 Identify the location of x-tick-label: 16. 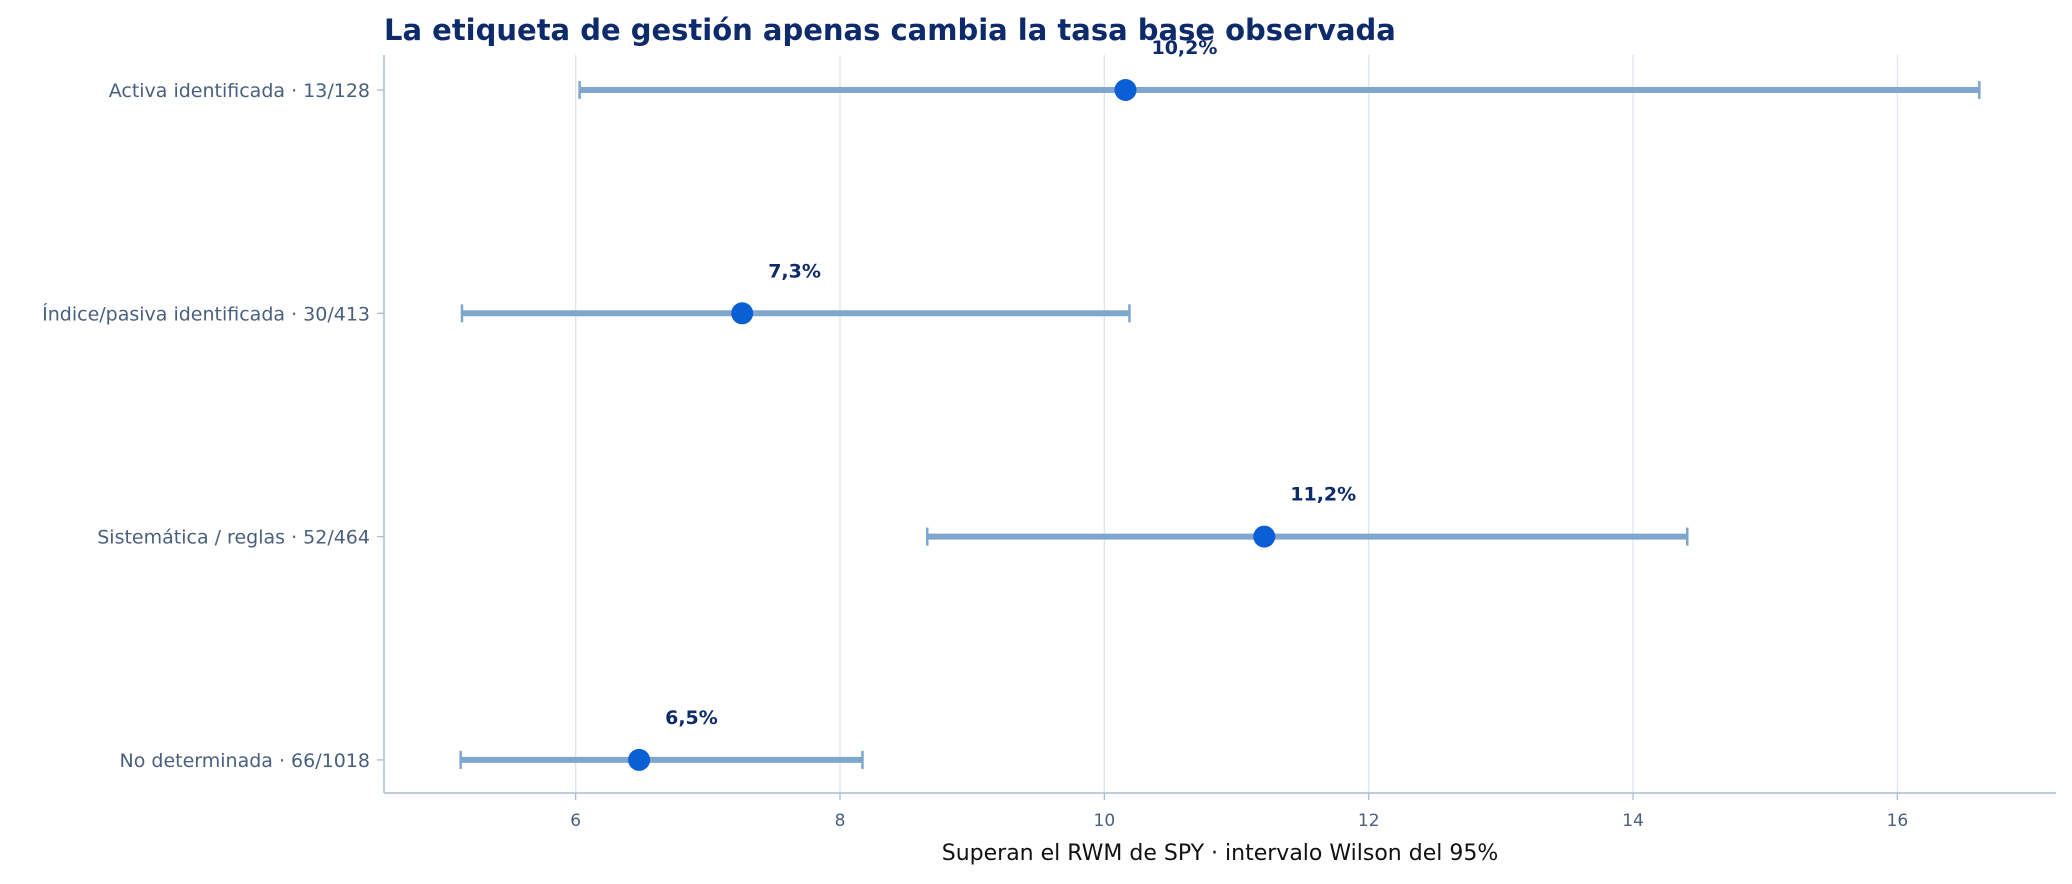
(1898, 821).